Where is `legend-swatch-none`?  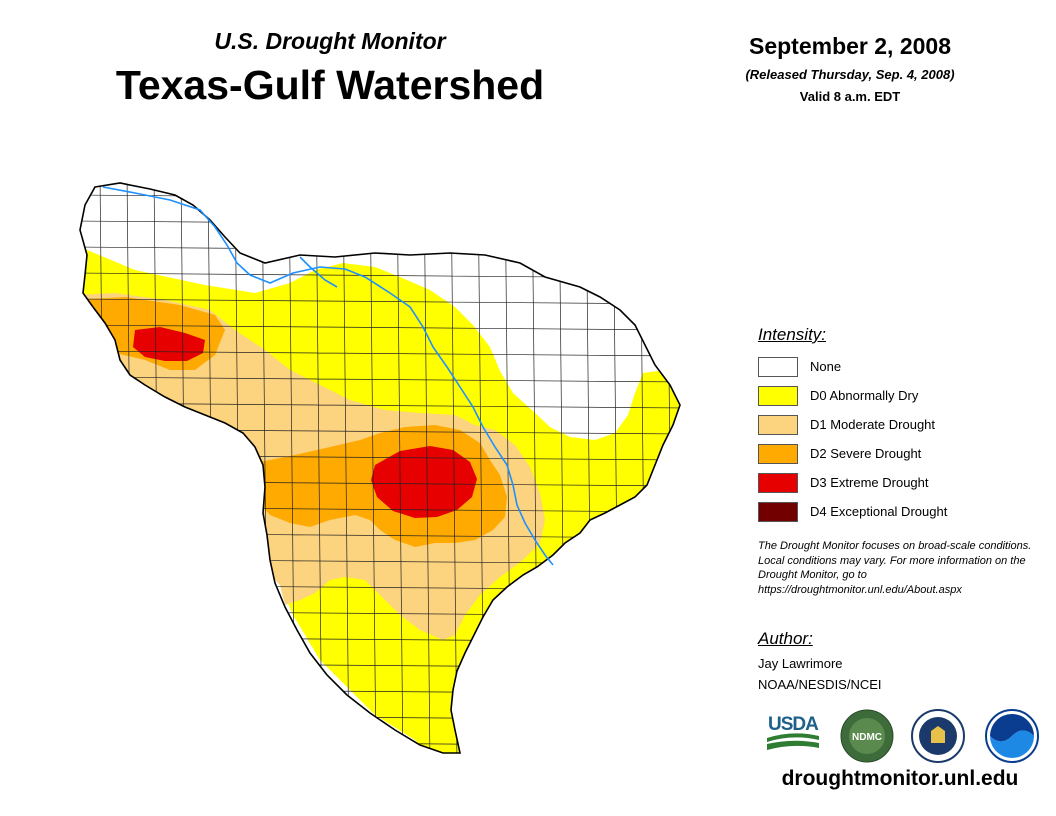
legend-swatch-none is located at coordinates (778, 366).